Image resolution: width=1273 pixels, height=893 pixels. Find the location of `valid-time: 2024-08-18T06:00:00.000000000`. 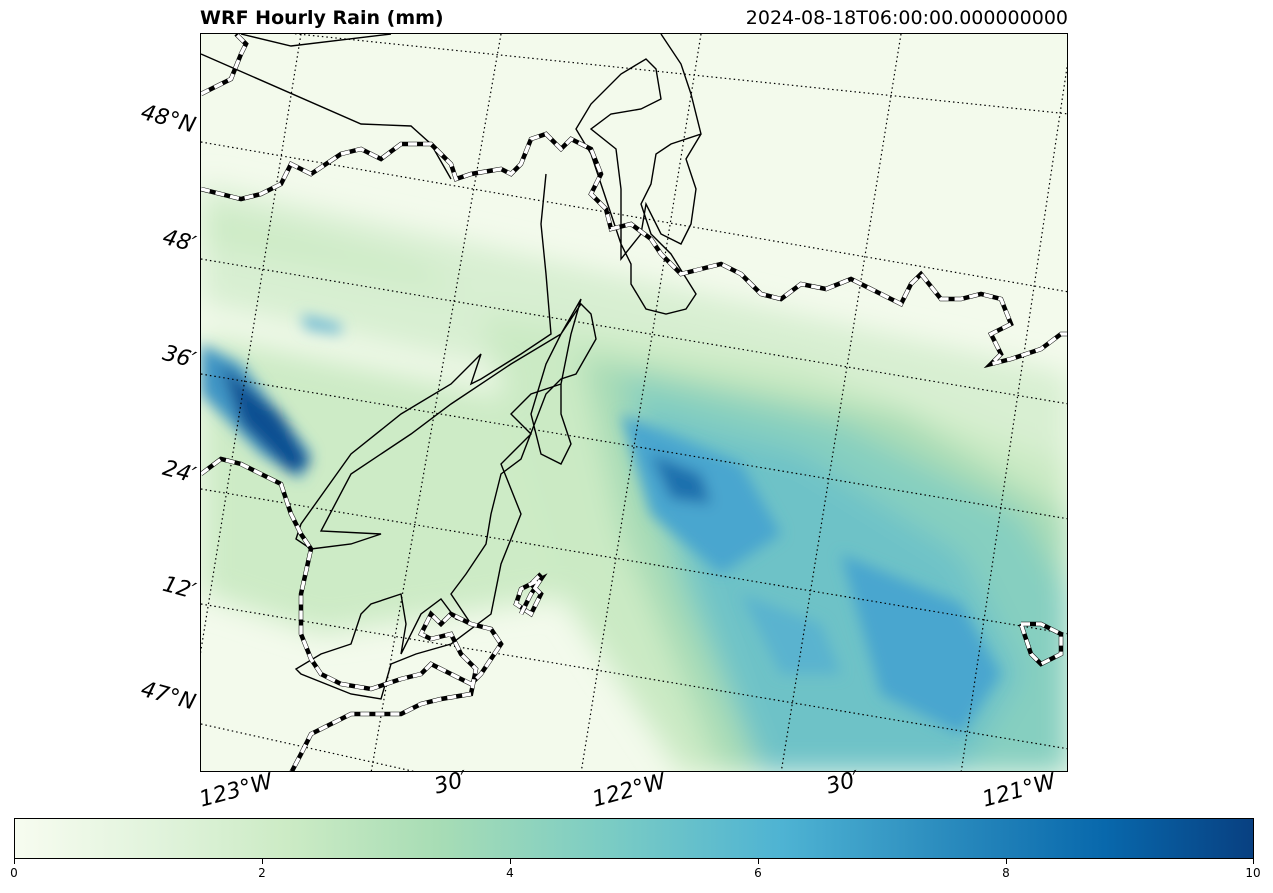

valid-time: 2024-08-18T06:00:00.000000000 is located at coordinates (906, 18).